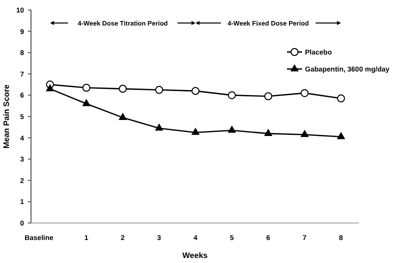 The height and width of the screenshot is (263, 400). What do you see at coordinates (6, 116) in the screenshot?
I see `y-axis-title: Mean Pain Score` at bounding box center [6, 116].